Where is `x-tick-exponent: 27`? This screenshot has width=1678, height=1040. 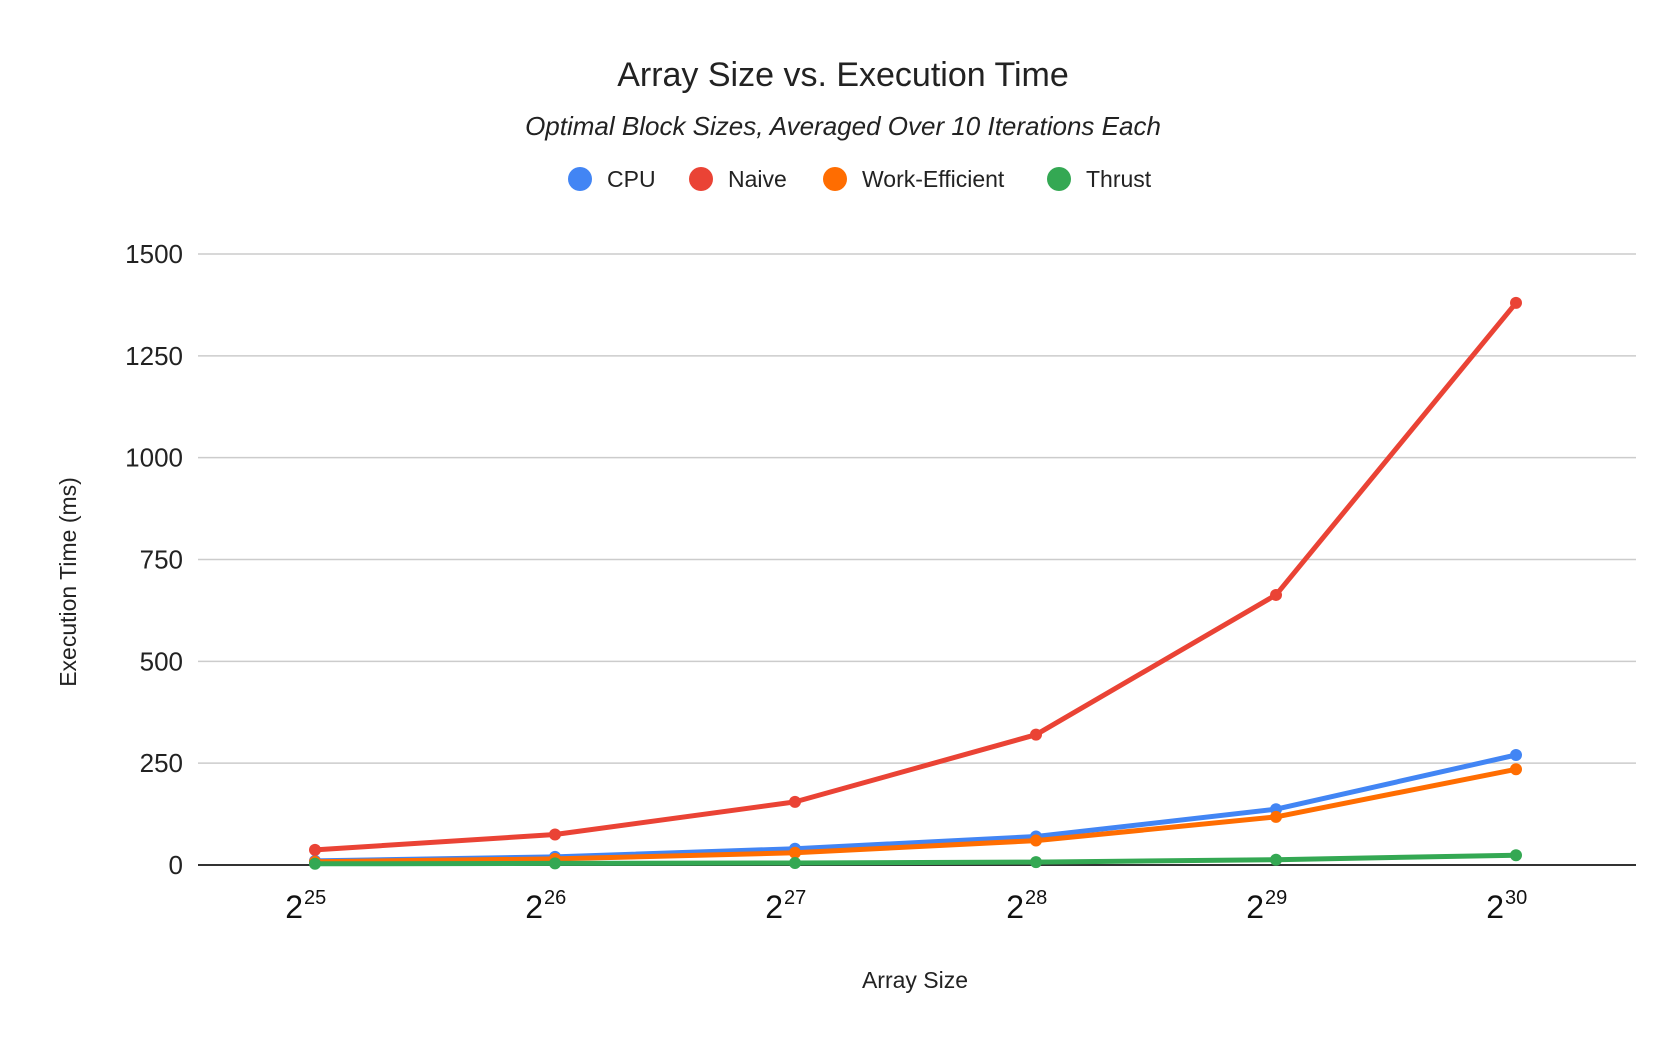
x-tick-exponent: 27 is located at coordinates (795, 898).